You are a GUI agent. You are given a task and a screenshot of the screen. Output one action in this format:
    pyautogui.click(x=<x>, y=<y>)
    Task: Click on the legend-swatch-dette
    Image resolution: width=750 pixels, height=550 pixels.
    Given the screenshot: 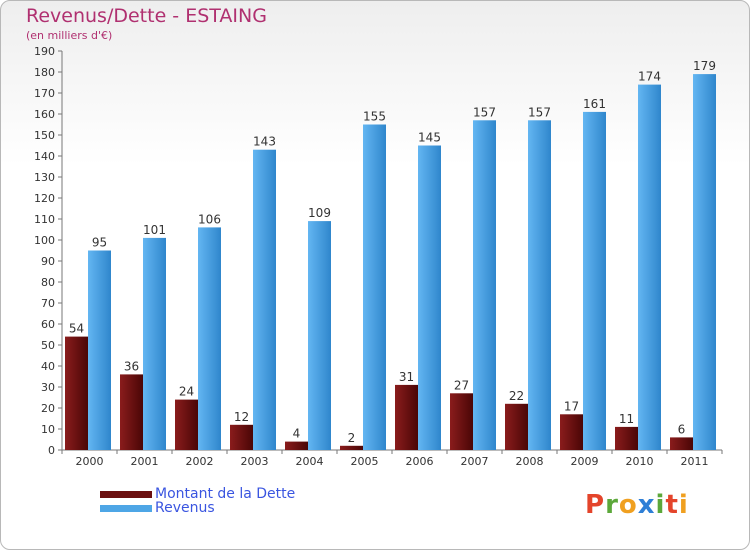 What is the action you would take?
    pyautogui.click(x=126, y=494)
    